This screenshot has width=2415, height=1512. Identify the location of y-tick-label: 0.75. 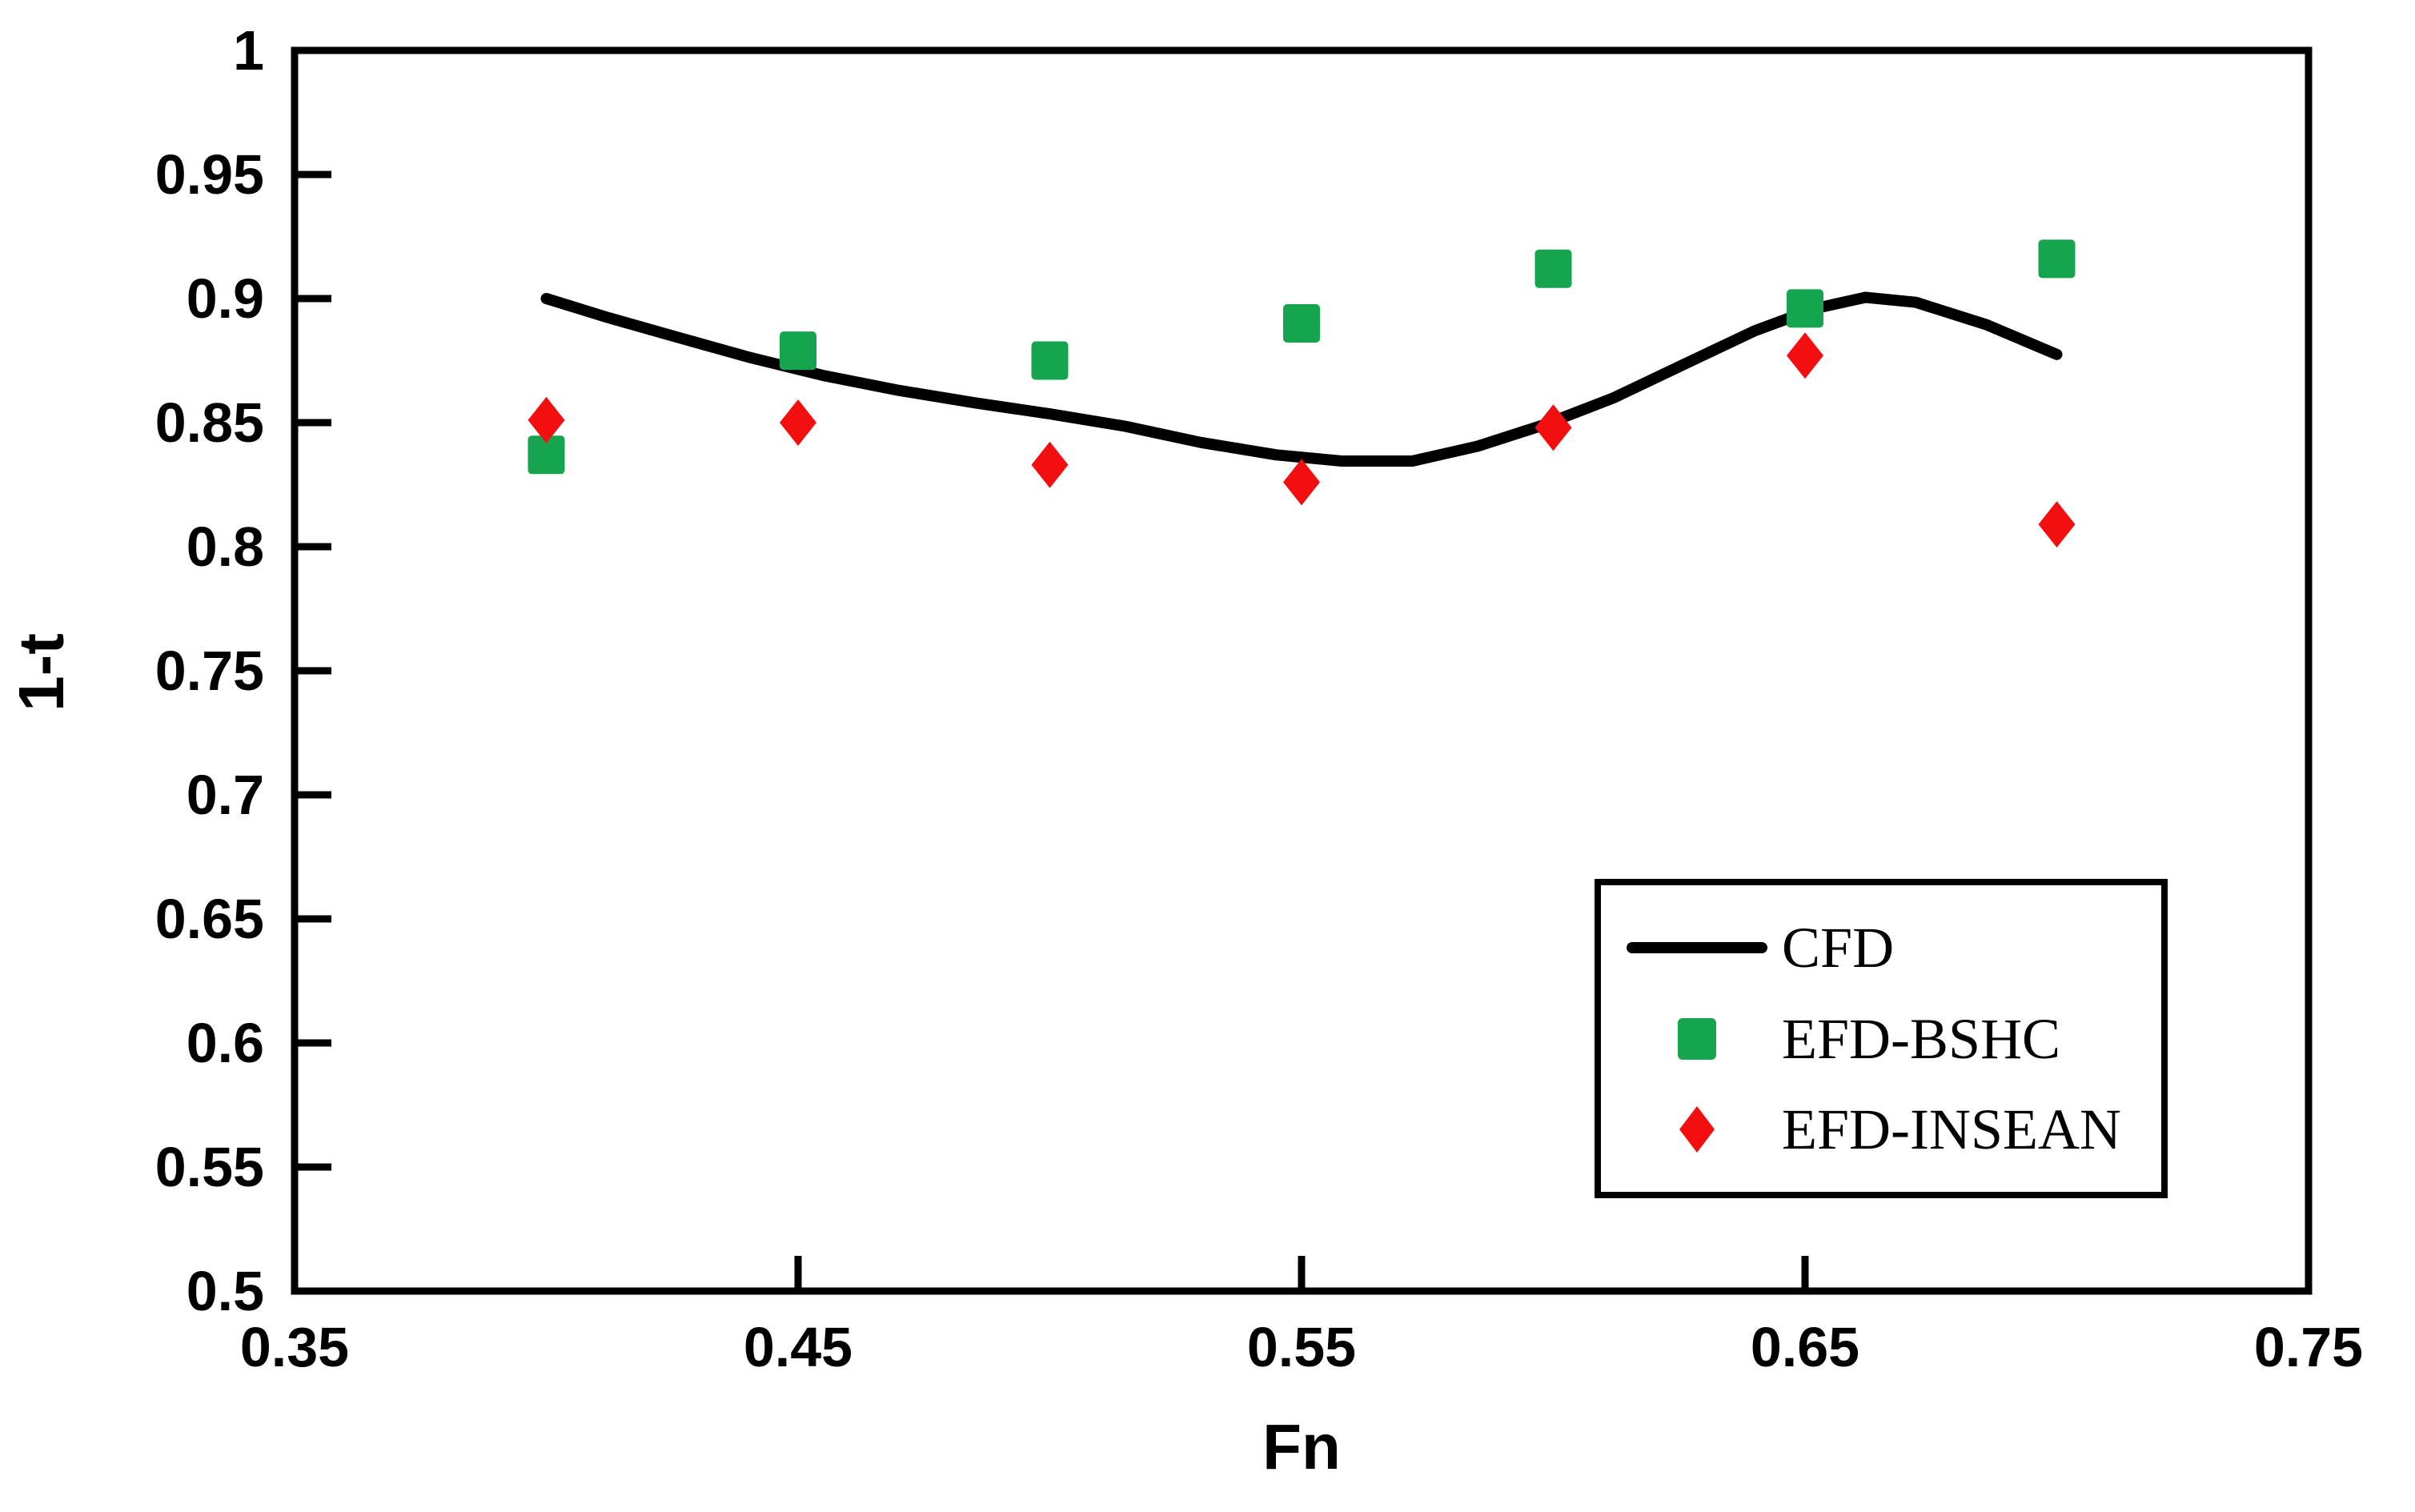
(209, 671).